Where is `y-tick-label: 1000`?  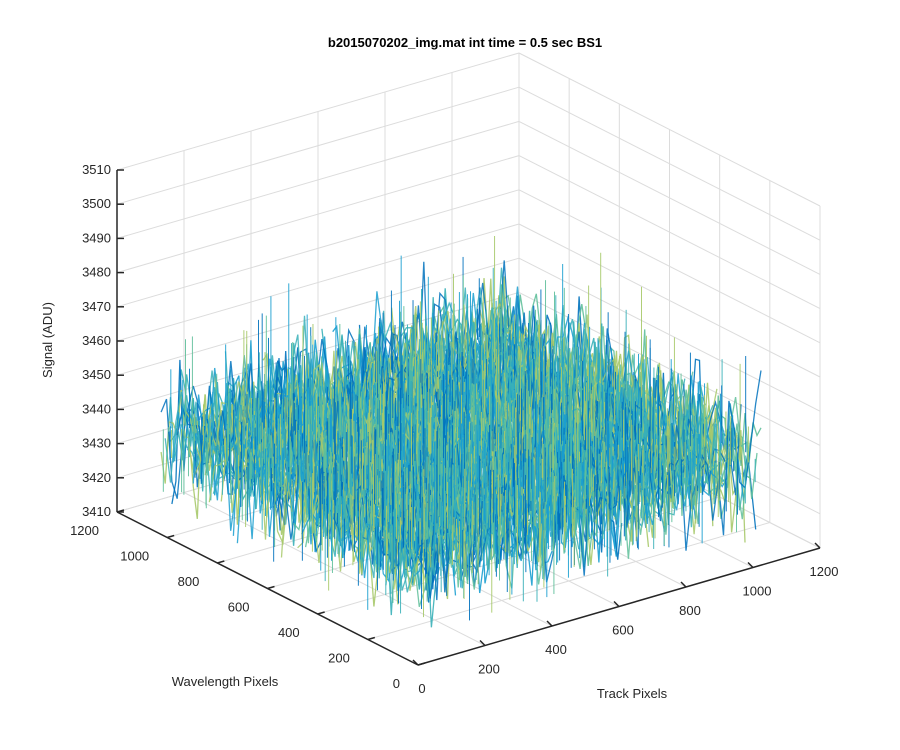 y-tick-label: 1000 is located at coordinates (134, 556).